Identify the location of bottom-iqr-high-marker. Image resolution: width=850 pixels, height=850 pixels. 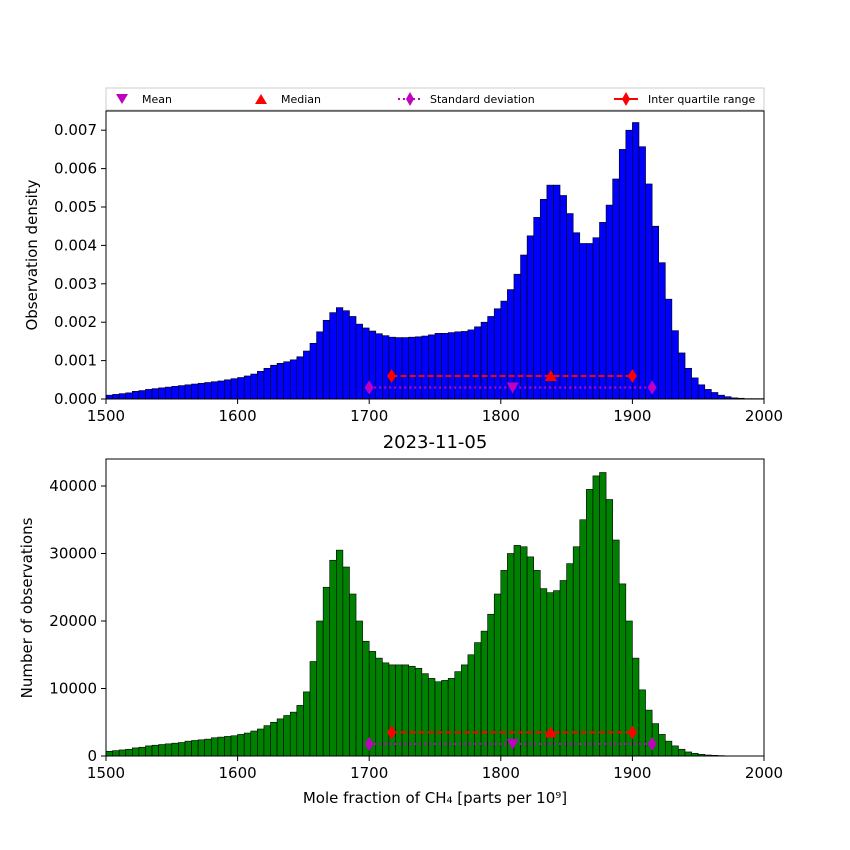
(632, 732).